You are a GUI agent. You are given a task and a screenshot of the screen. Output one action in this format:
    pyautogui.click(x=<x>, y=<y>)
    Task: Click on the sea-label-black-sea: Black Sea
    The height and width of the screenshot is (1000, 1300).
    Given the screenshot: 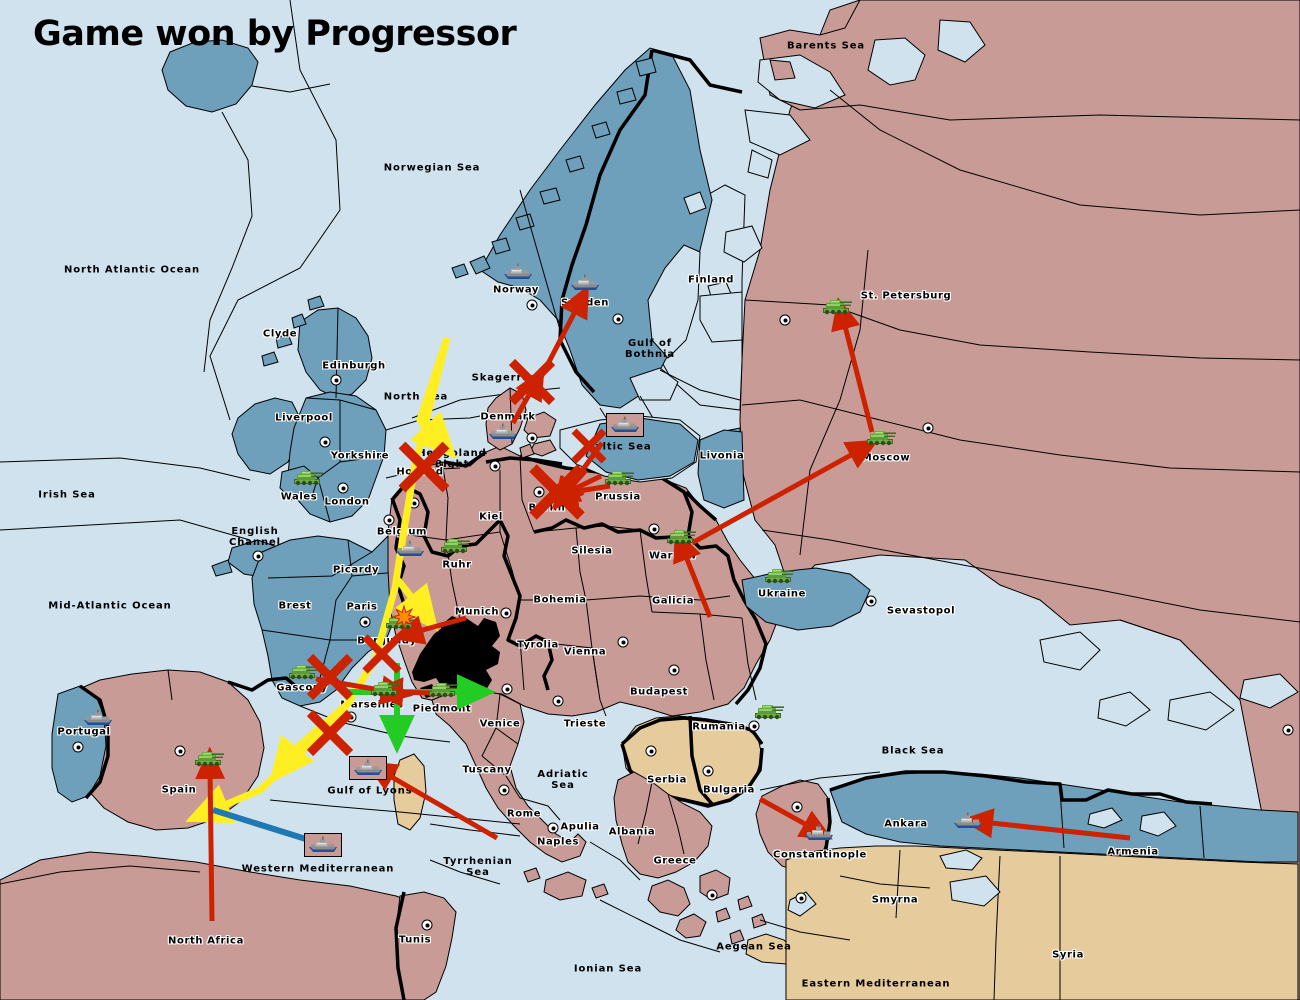 What is the action you would take?
    pyautogui.click(x=913, y=751)
    